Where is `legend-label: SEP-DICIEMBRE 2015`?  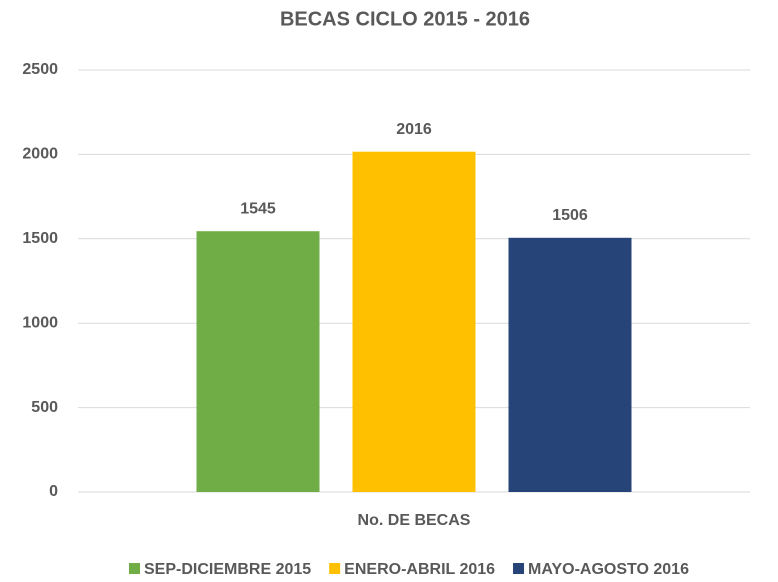
legend-label: SEP-DICIEMBRE 2015 is located at coordinates (227, 569).